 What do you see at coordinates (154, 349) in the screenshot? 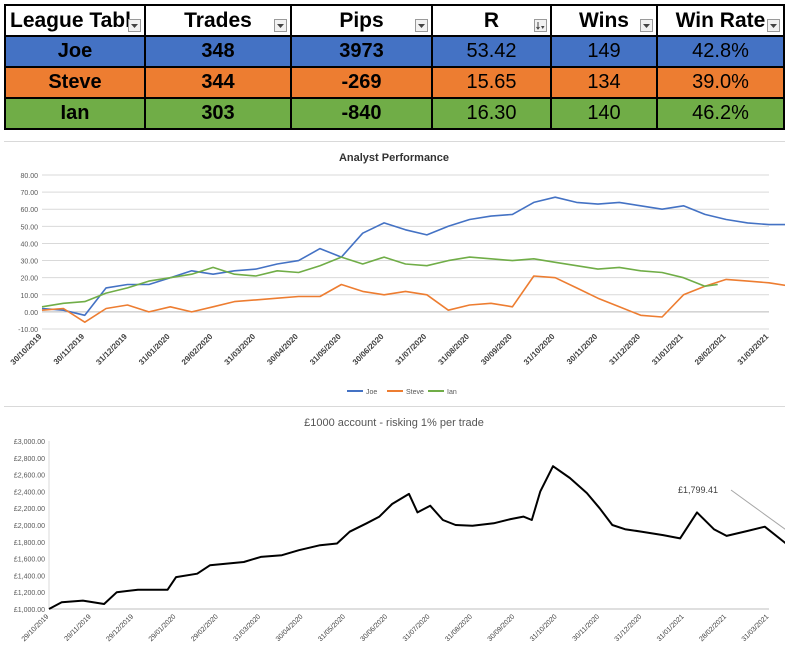
I see `x-tick-label: 31/01/2020` at bounding box center [154, 349].